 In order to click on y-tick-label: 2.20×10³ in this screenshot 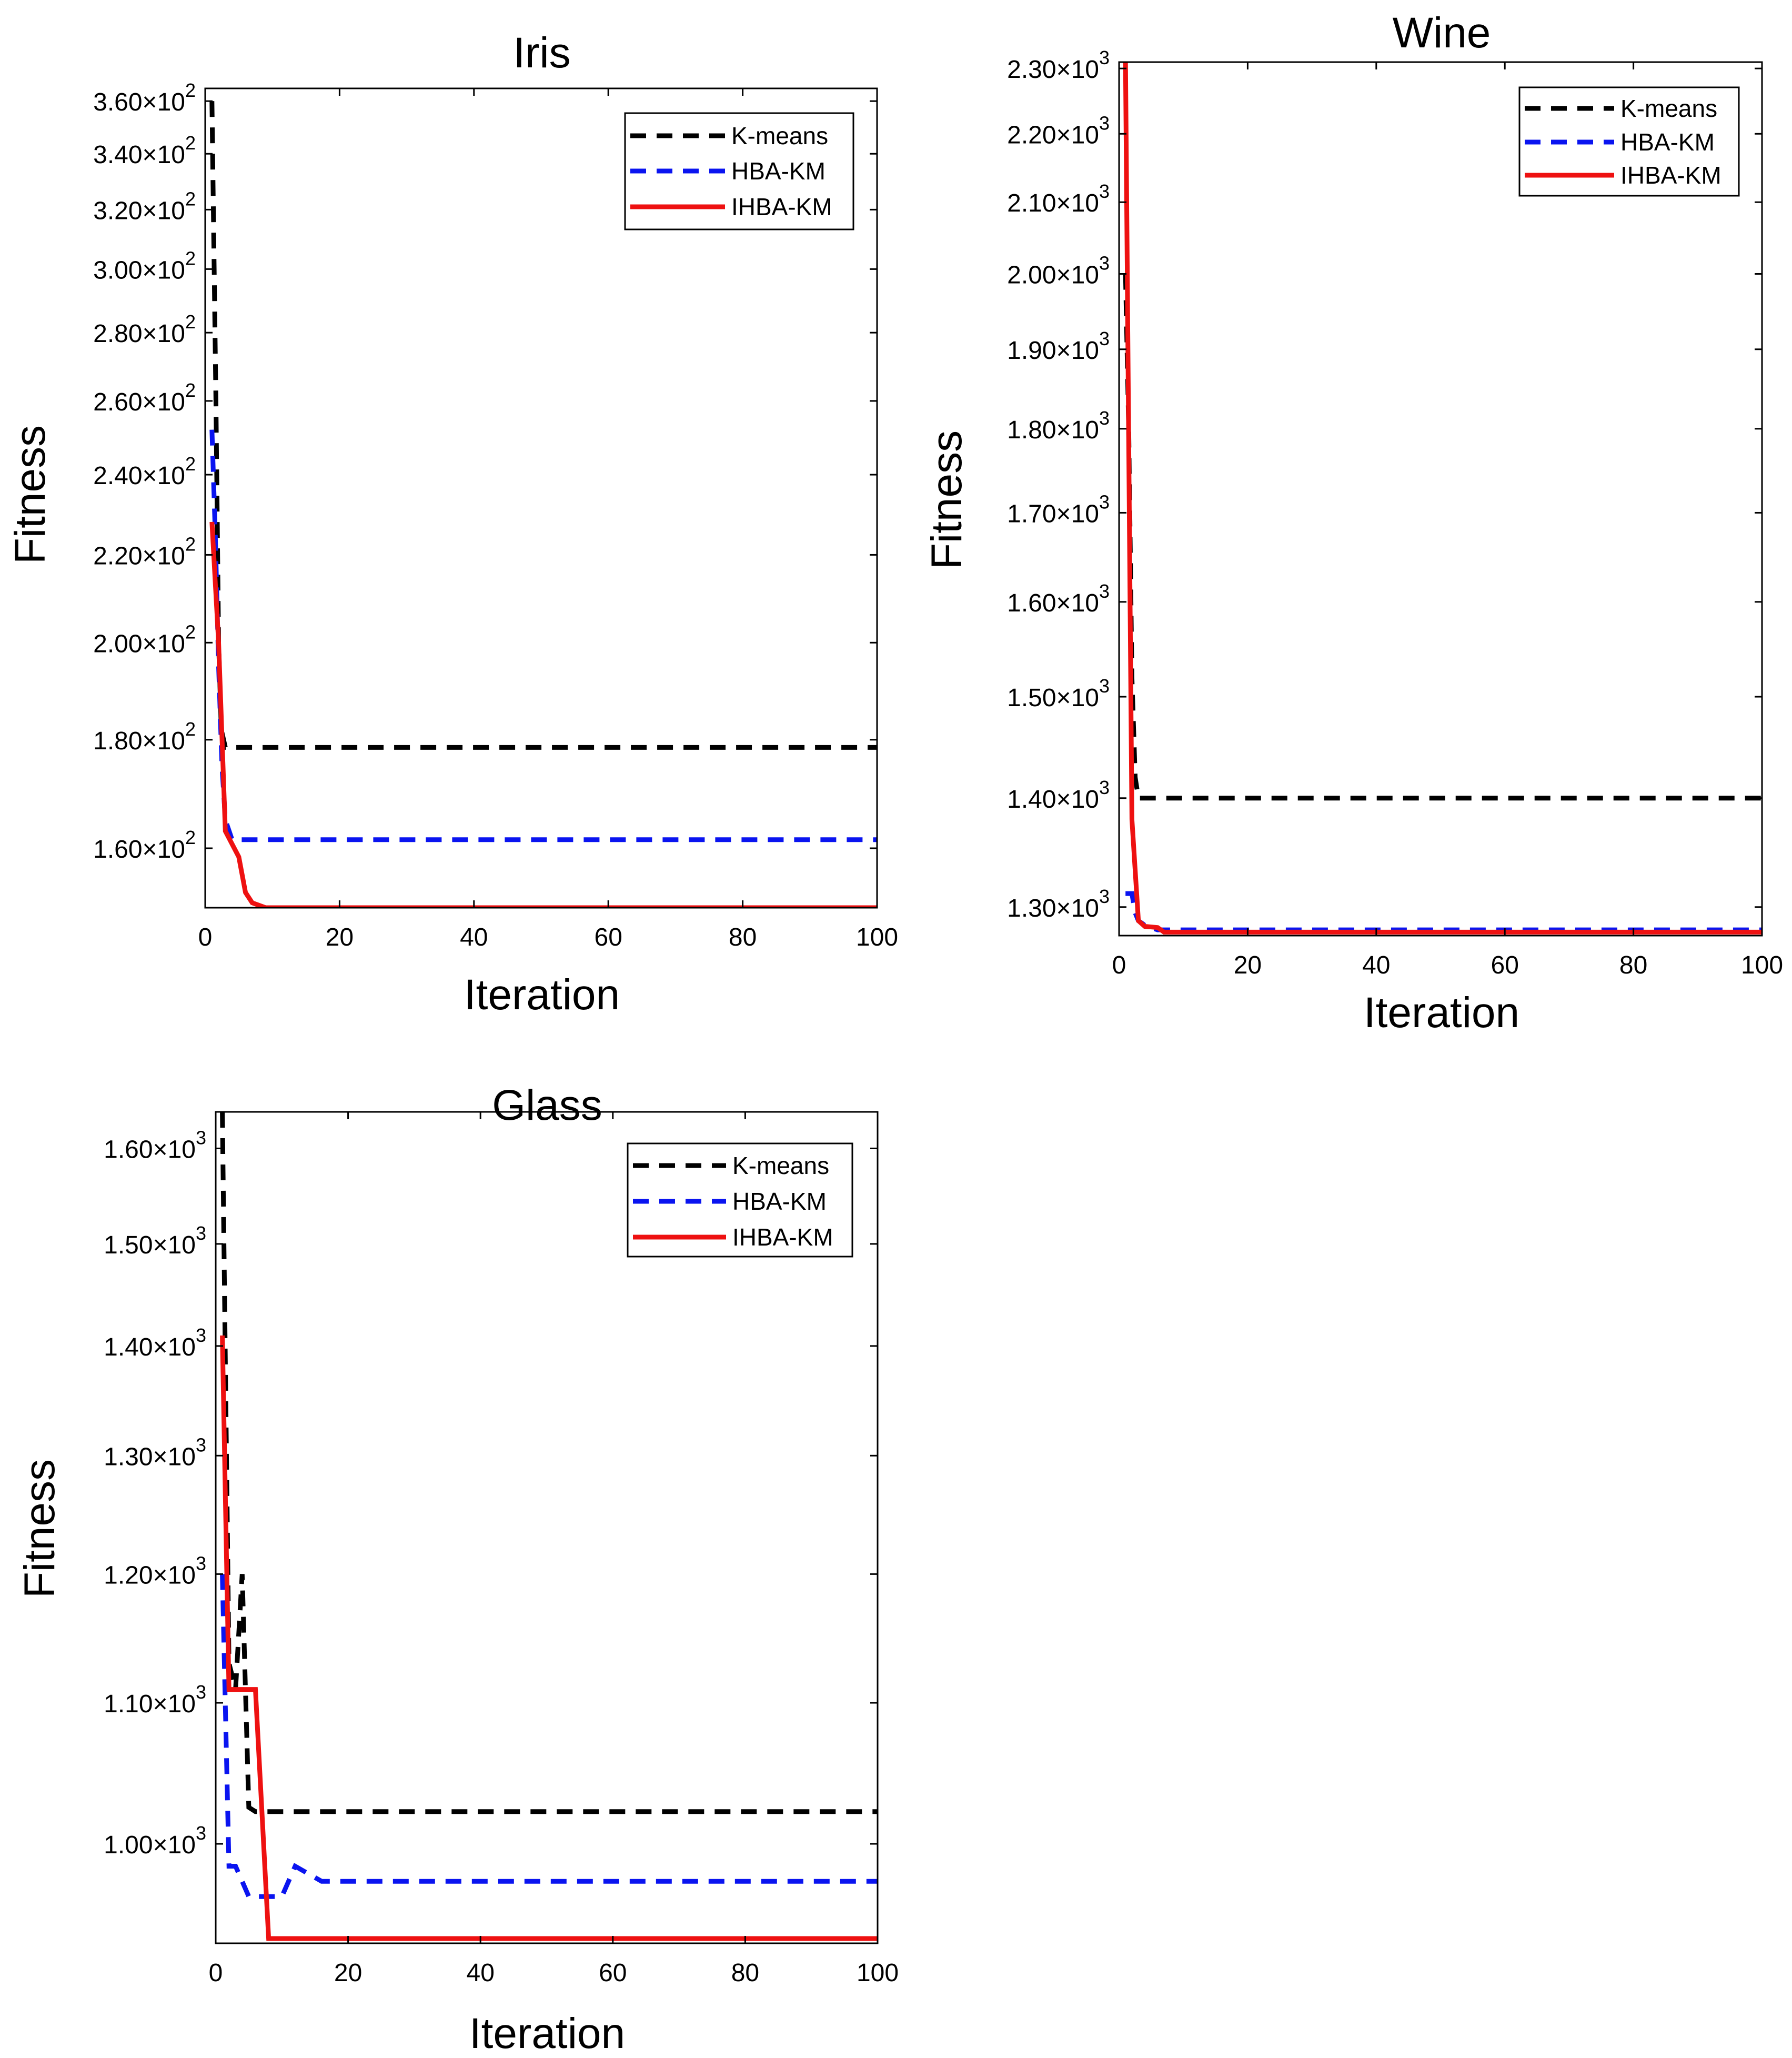, I will do `click(1058, 130)`.